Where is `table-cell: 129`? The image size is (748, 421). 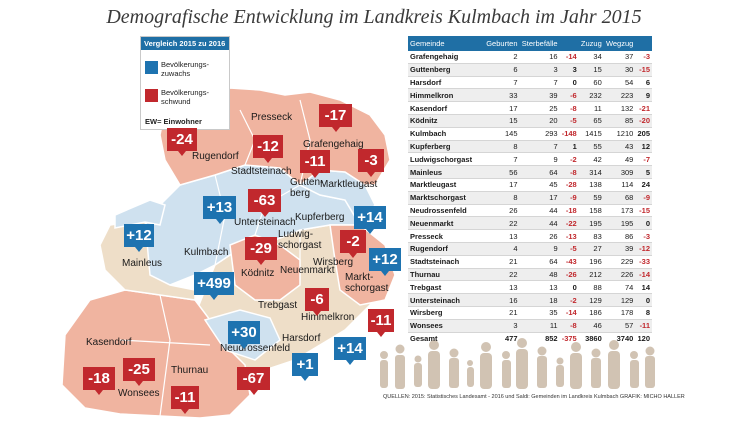
table-cell: 129 is located at coordinates (619, 300).